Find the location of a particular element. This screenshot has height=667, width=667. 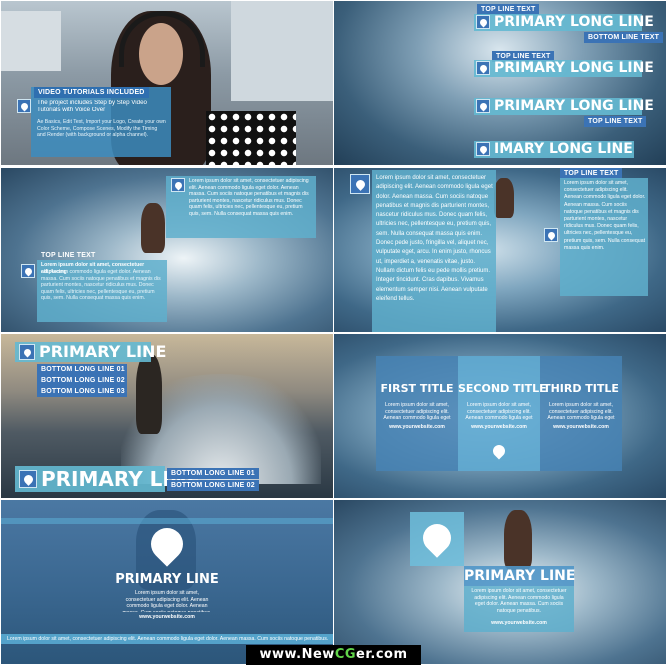

polka-shirt is located at coordinates (251, 138).